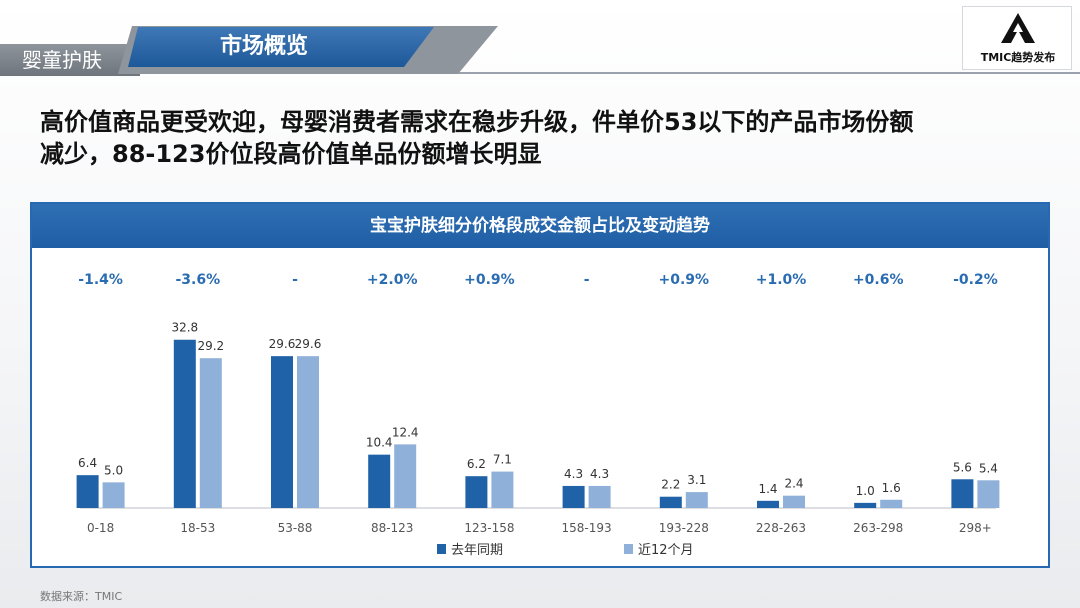 The height and width of the screenshot is (608, 1080). Describe the element at coordinates (197, 528) in the screenshot. I see `x-tick-label: 18-53` at that location.